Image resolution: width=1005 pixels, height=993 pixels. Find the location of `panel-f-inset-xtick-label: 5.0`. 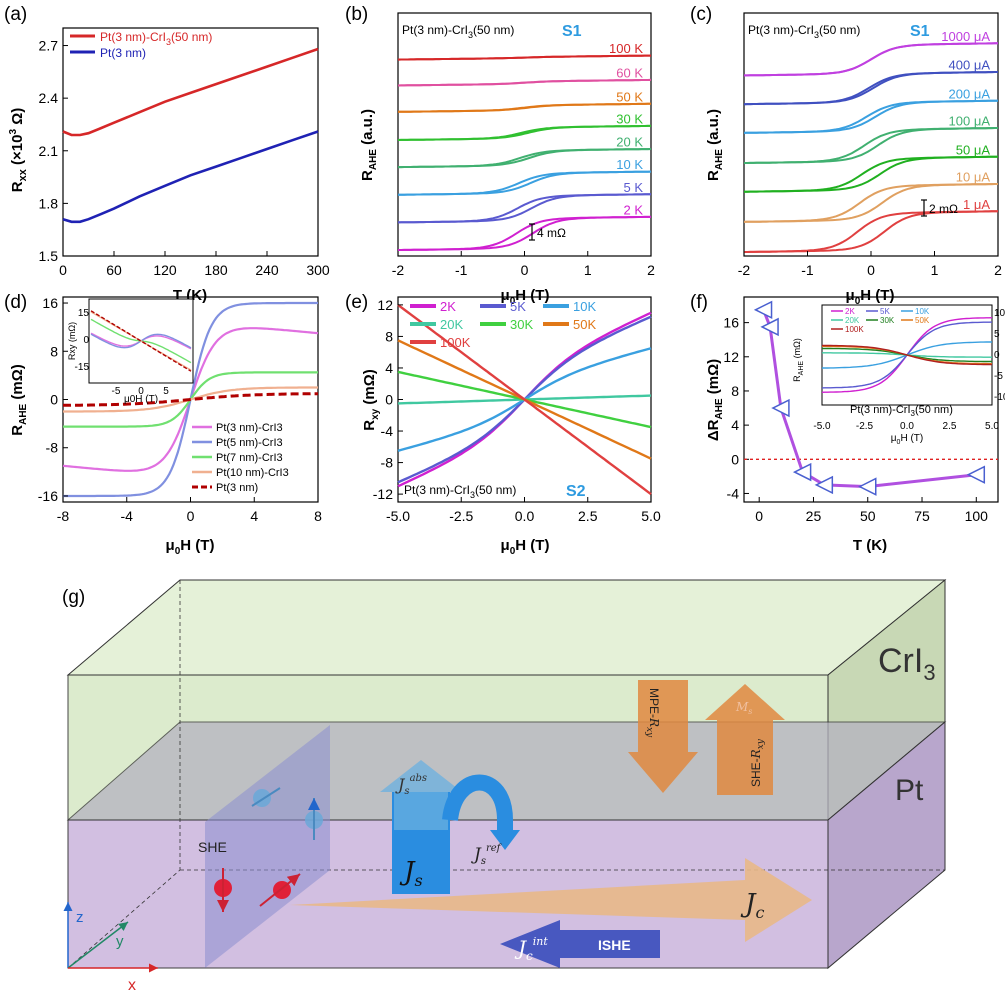

panel-f-inset-xtick-label: 5.0 is located at coordinates (992, 426).